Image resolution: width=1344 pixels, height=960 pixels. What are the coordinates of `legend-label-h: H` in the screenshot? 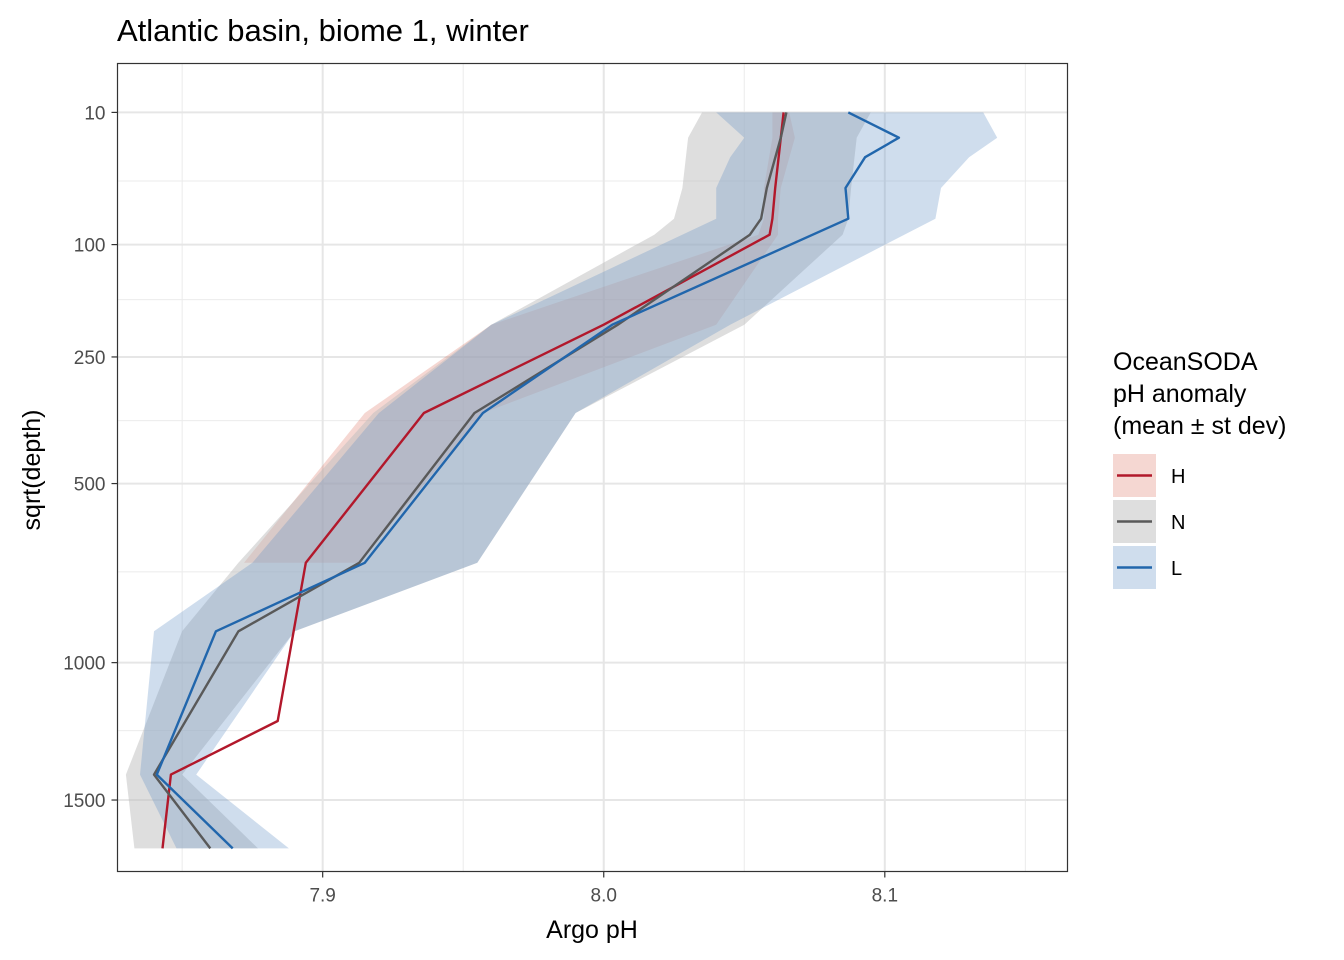 It's located at (1178, 477).